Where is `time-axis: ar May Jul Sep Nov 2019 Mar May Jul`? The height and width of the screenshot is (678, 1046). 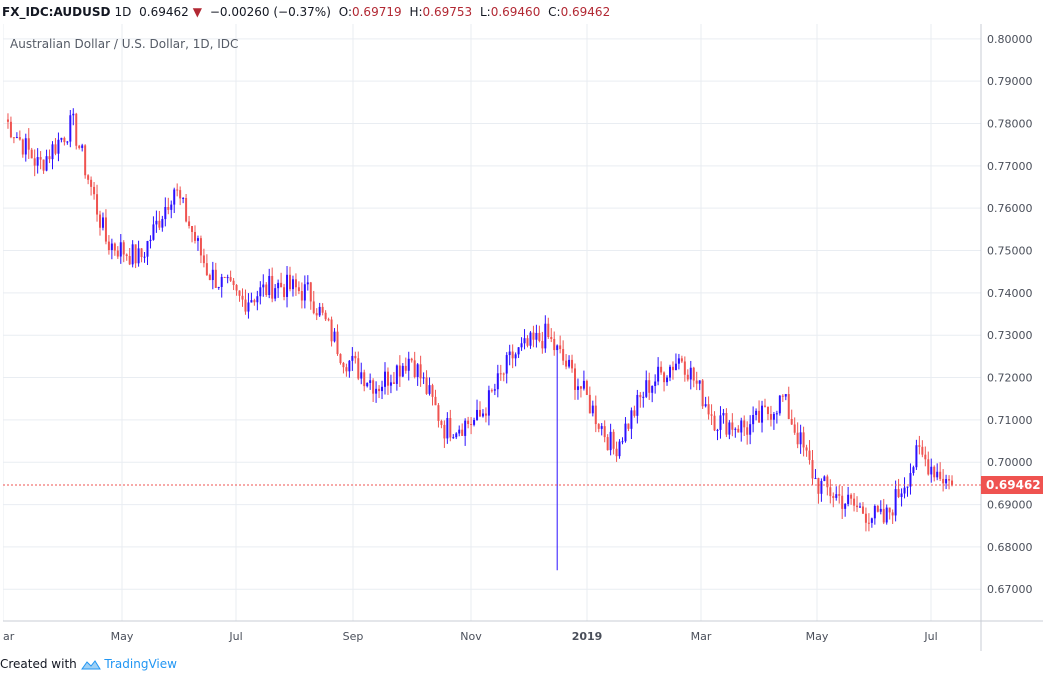
time-axis: ar May Jul Sep Nov 2019 Mar May Jul is located at coordinates (470, 636).